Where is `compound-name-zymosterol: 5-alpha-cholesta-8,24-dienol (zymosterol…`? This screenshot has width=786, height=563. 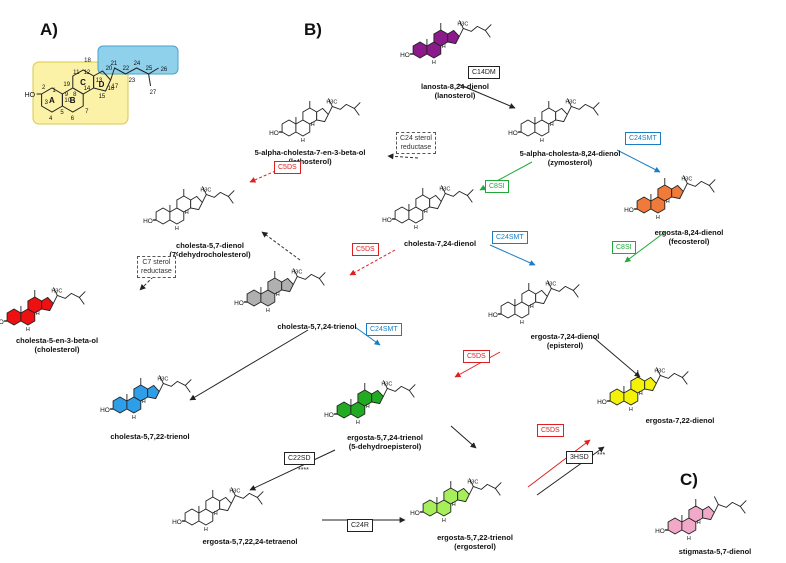 compound-name-zymosterol: 5-alpha-cholesta-8,24-dienol (zymosterol… is located at coordinates (570, 158).